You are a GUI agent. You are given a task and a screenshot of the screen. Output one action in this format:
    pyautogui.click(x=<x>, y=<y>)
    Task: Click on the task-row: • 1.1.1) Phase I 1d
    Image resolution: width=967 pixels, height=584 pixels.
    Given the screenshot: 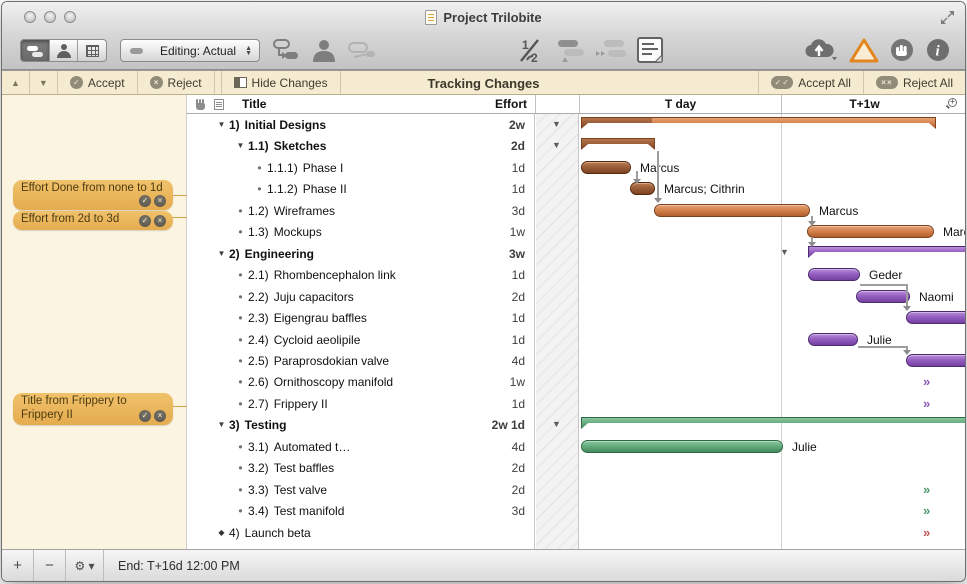 What is the action you would take?
    pyautogui.click(x=360, y=167)
    